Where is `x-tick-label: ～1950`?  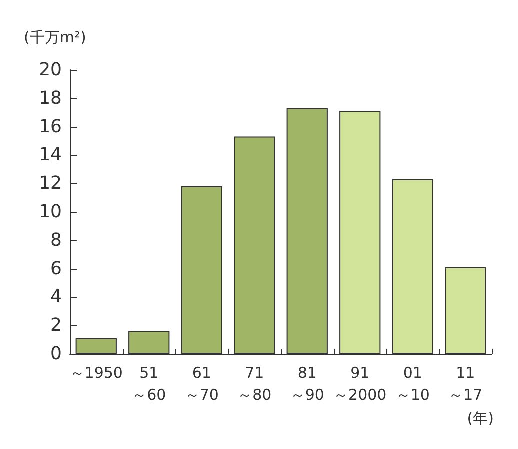
x-tick-label: ～1950 is located at coordinates (96, 373).